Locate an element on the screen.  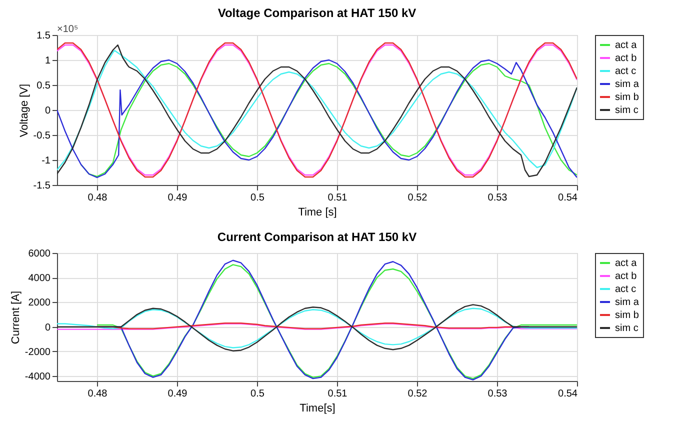
y-axis-title: Current [A] is located at coordinates (16, 317).